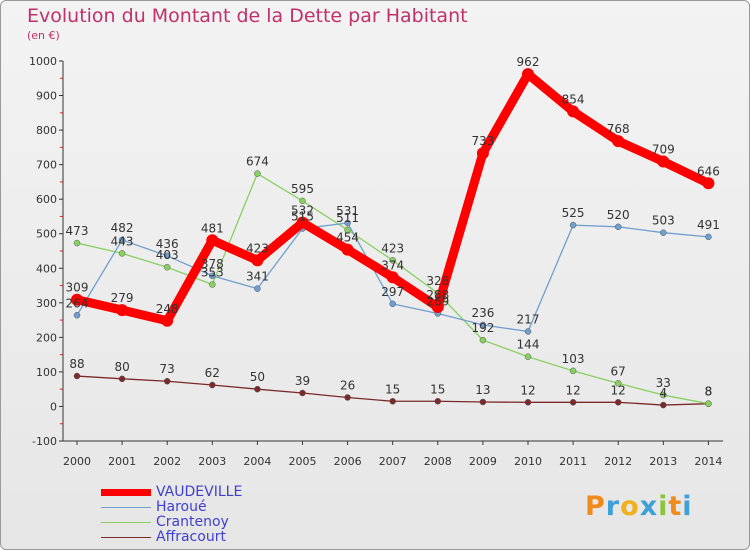 The width and height of the screenshot is (750, 550). Describe the element at coordinates (483, 461) in the screenshot. I see `x-tick-label: 2009` at that location.